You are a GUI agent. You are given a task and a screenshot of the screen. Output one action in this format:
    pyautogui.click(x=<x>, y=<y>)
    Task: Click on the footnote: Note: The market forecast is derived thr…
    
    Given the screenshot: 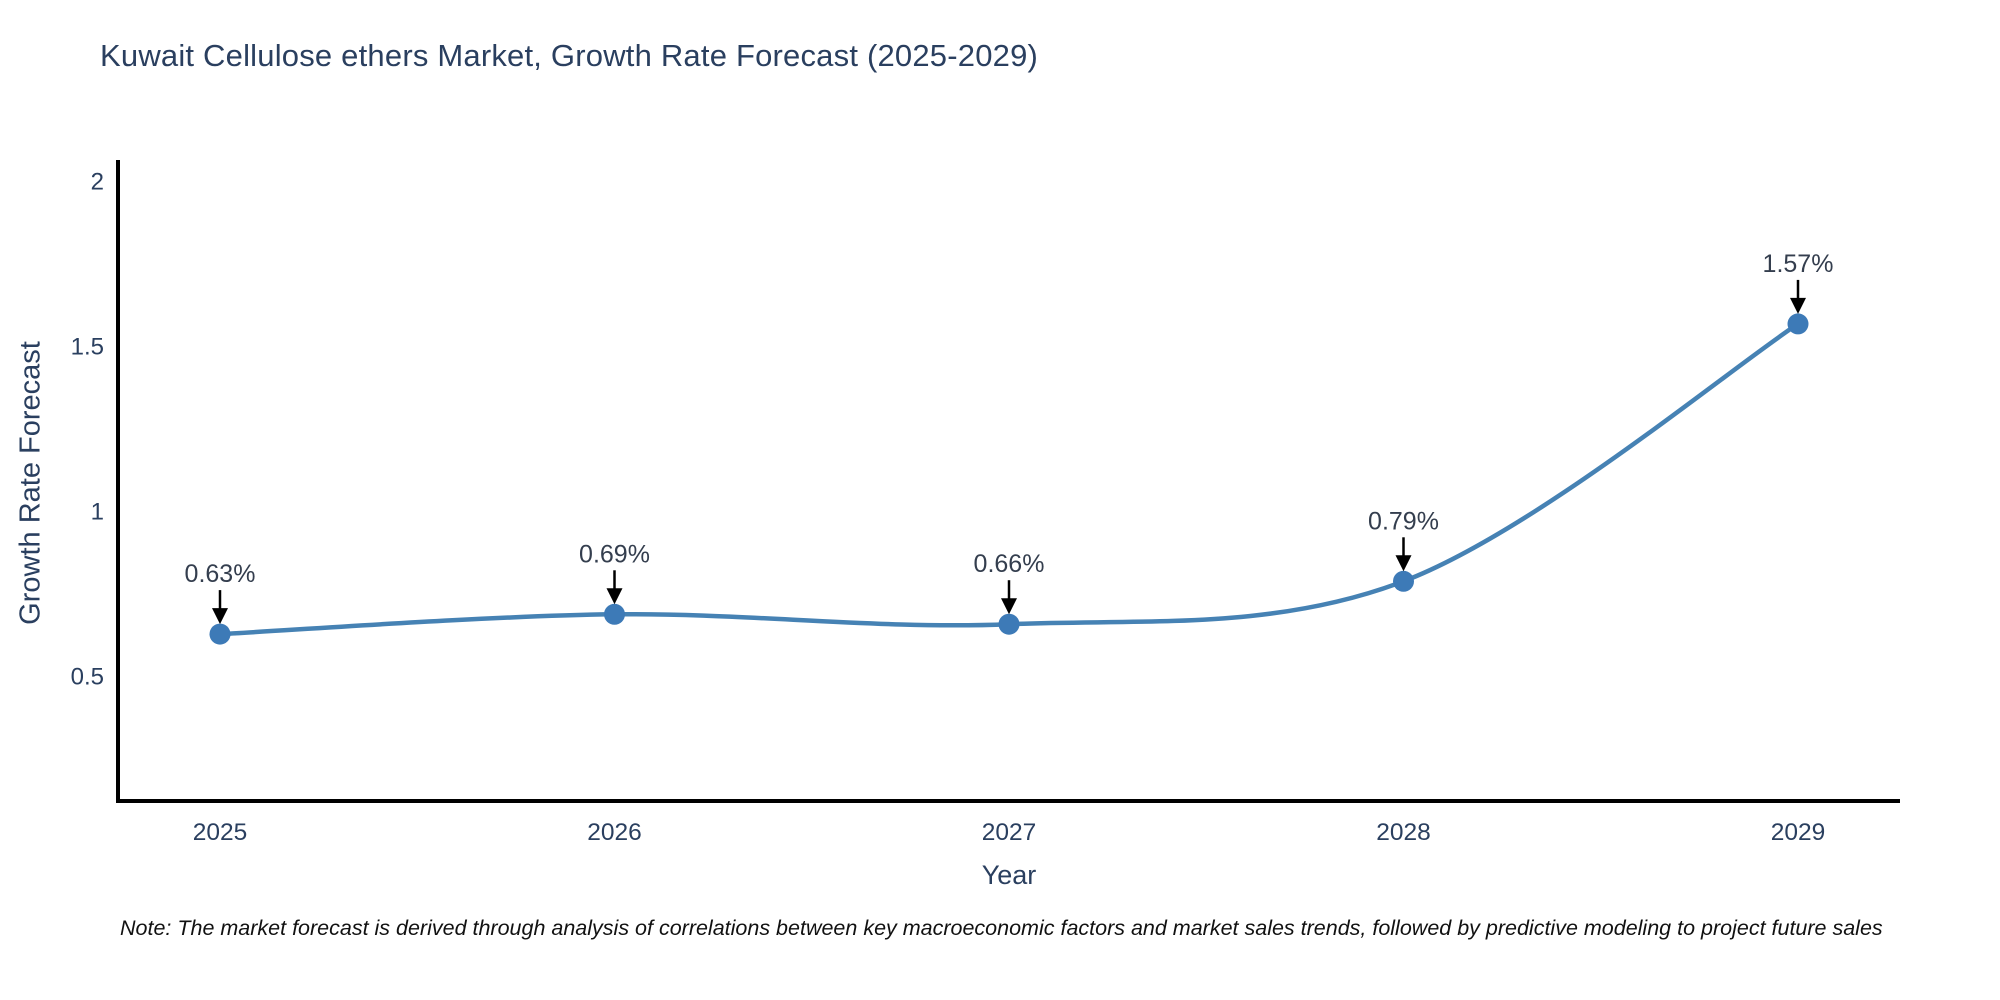 What is the action you would take?
    pyautogui.click(x=1001, y=928)
    